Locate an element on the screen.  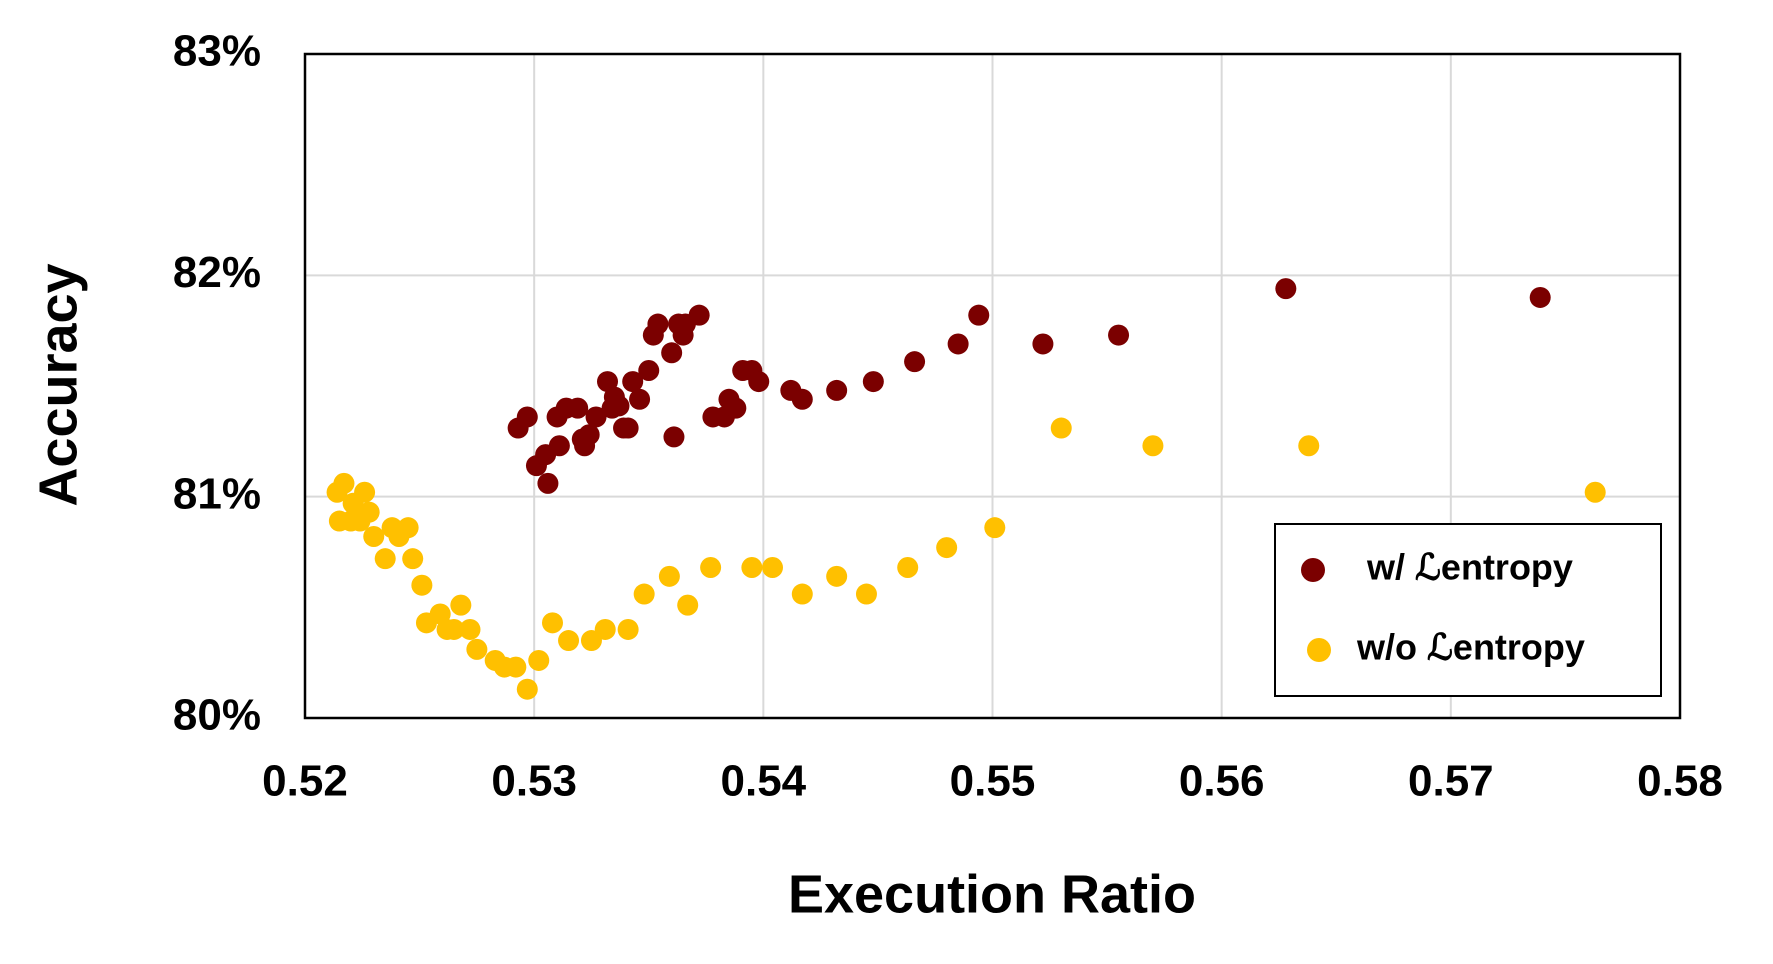
x-tick-label: 0.58 is located at coordinates (1680, 781).